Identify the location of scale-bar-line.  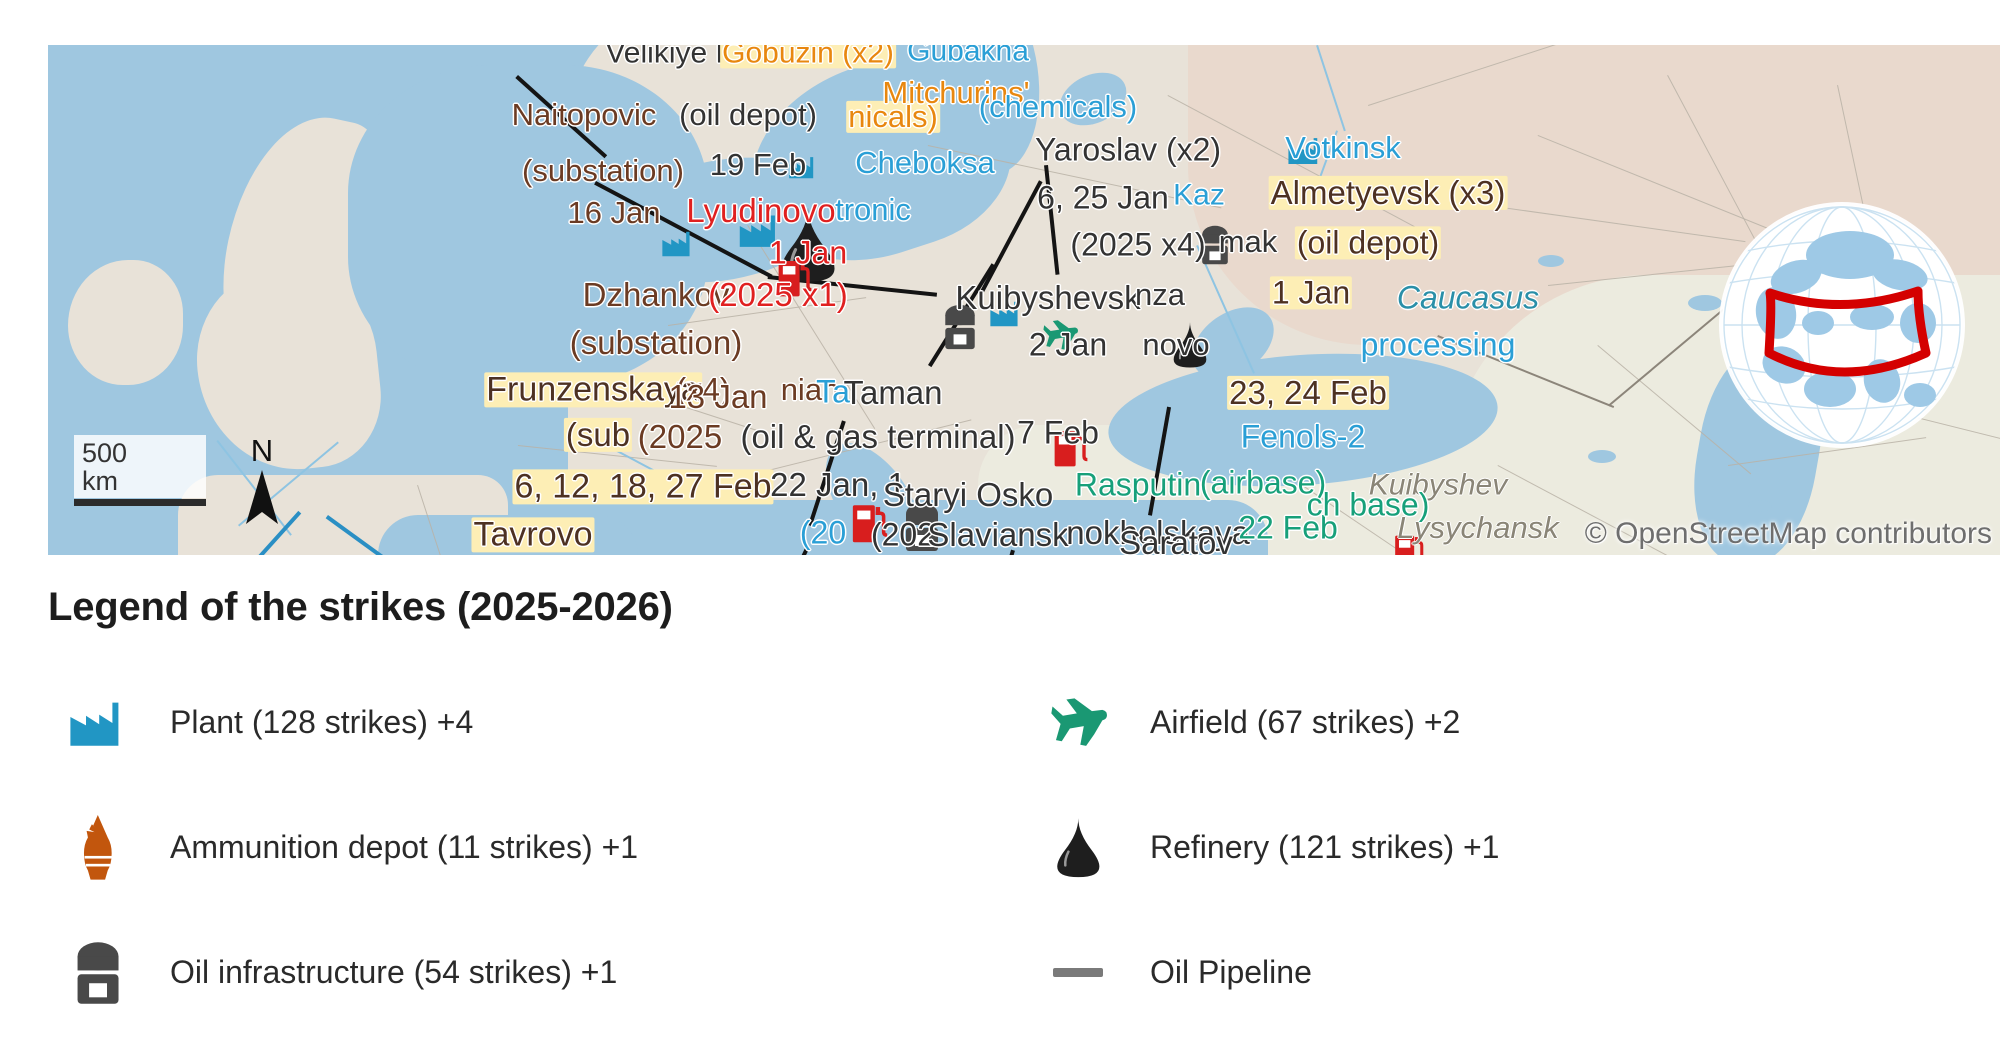
(140, 502).